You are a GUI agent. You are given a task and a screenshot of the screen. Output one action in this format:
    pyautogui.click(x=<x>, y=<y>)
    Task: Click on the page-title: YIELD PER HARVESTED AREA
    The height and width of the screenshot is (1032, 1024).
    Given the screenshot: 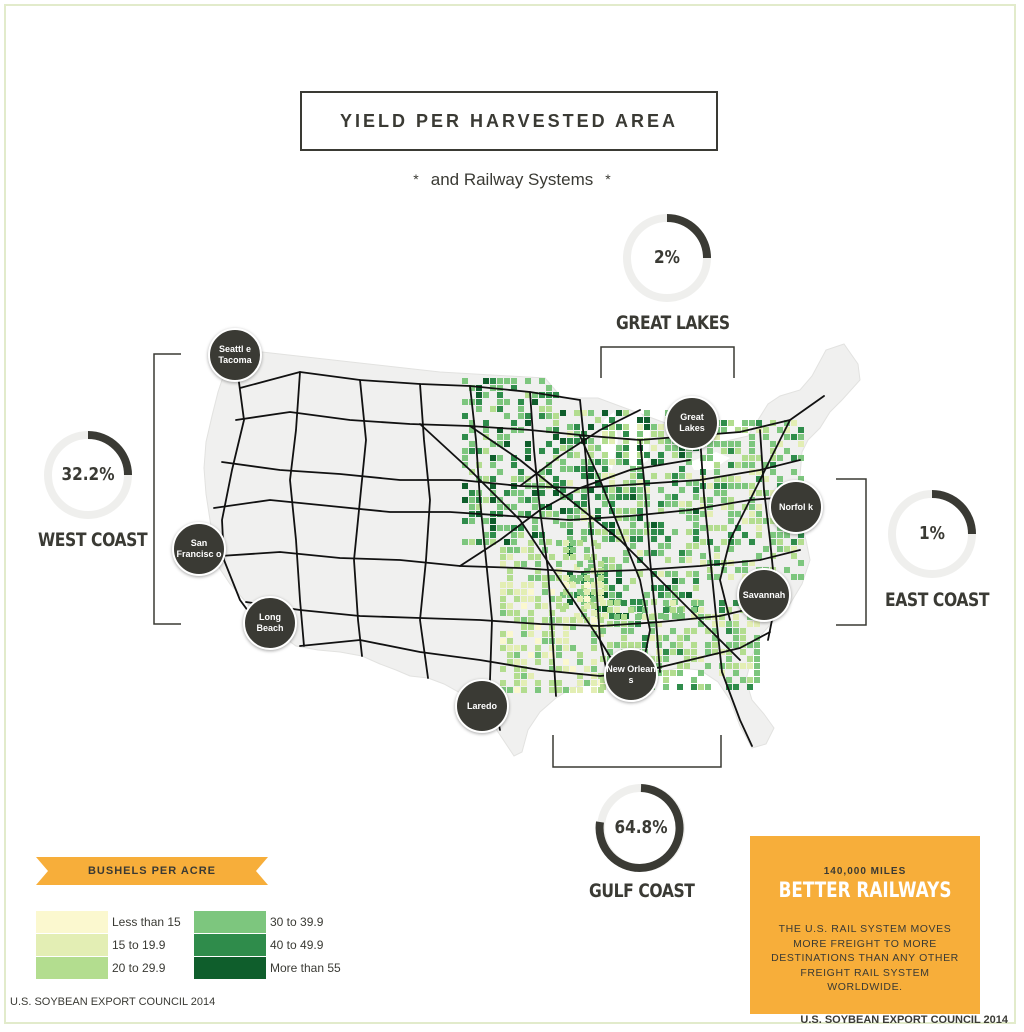 What is the action you would take?
    pyautogui.click(x=509, y=120)
    